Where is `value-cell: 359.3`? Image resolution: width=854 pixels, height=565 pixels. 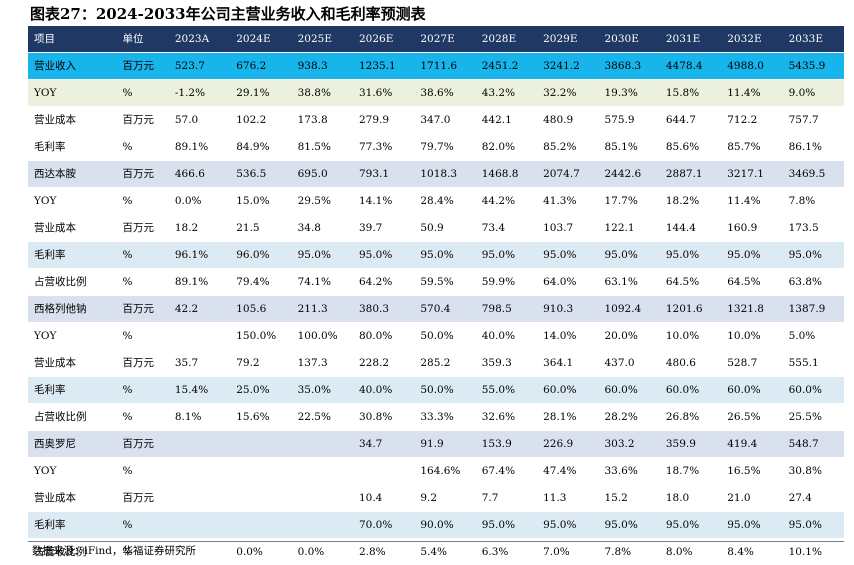 value-cell: 359.3 is located at coordinates (506, 363).